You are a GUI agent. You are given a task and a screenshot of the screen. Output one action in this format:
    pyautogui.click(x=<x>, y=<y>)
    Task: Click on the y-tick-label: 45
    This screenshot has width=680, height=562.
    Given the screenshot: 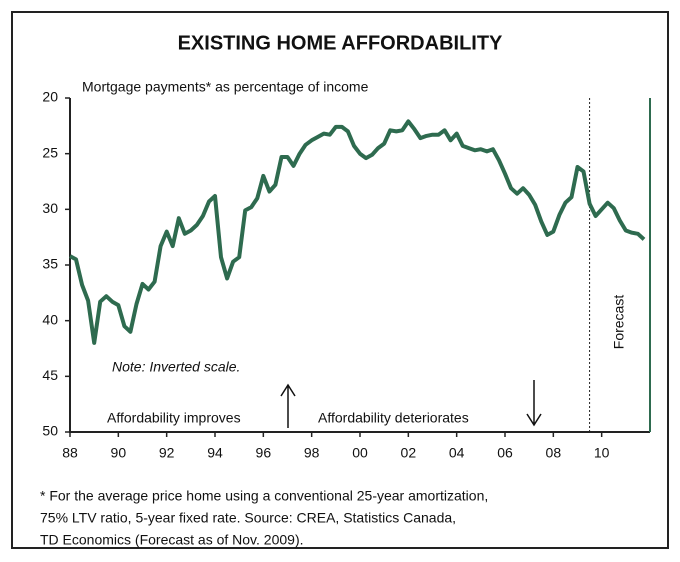 What is the action you would take?
    pyautogui.click(x=50, y=375)
    